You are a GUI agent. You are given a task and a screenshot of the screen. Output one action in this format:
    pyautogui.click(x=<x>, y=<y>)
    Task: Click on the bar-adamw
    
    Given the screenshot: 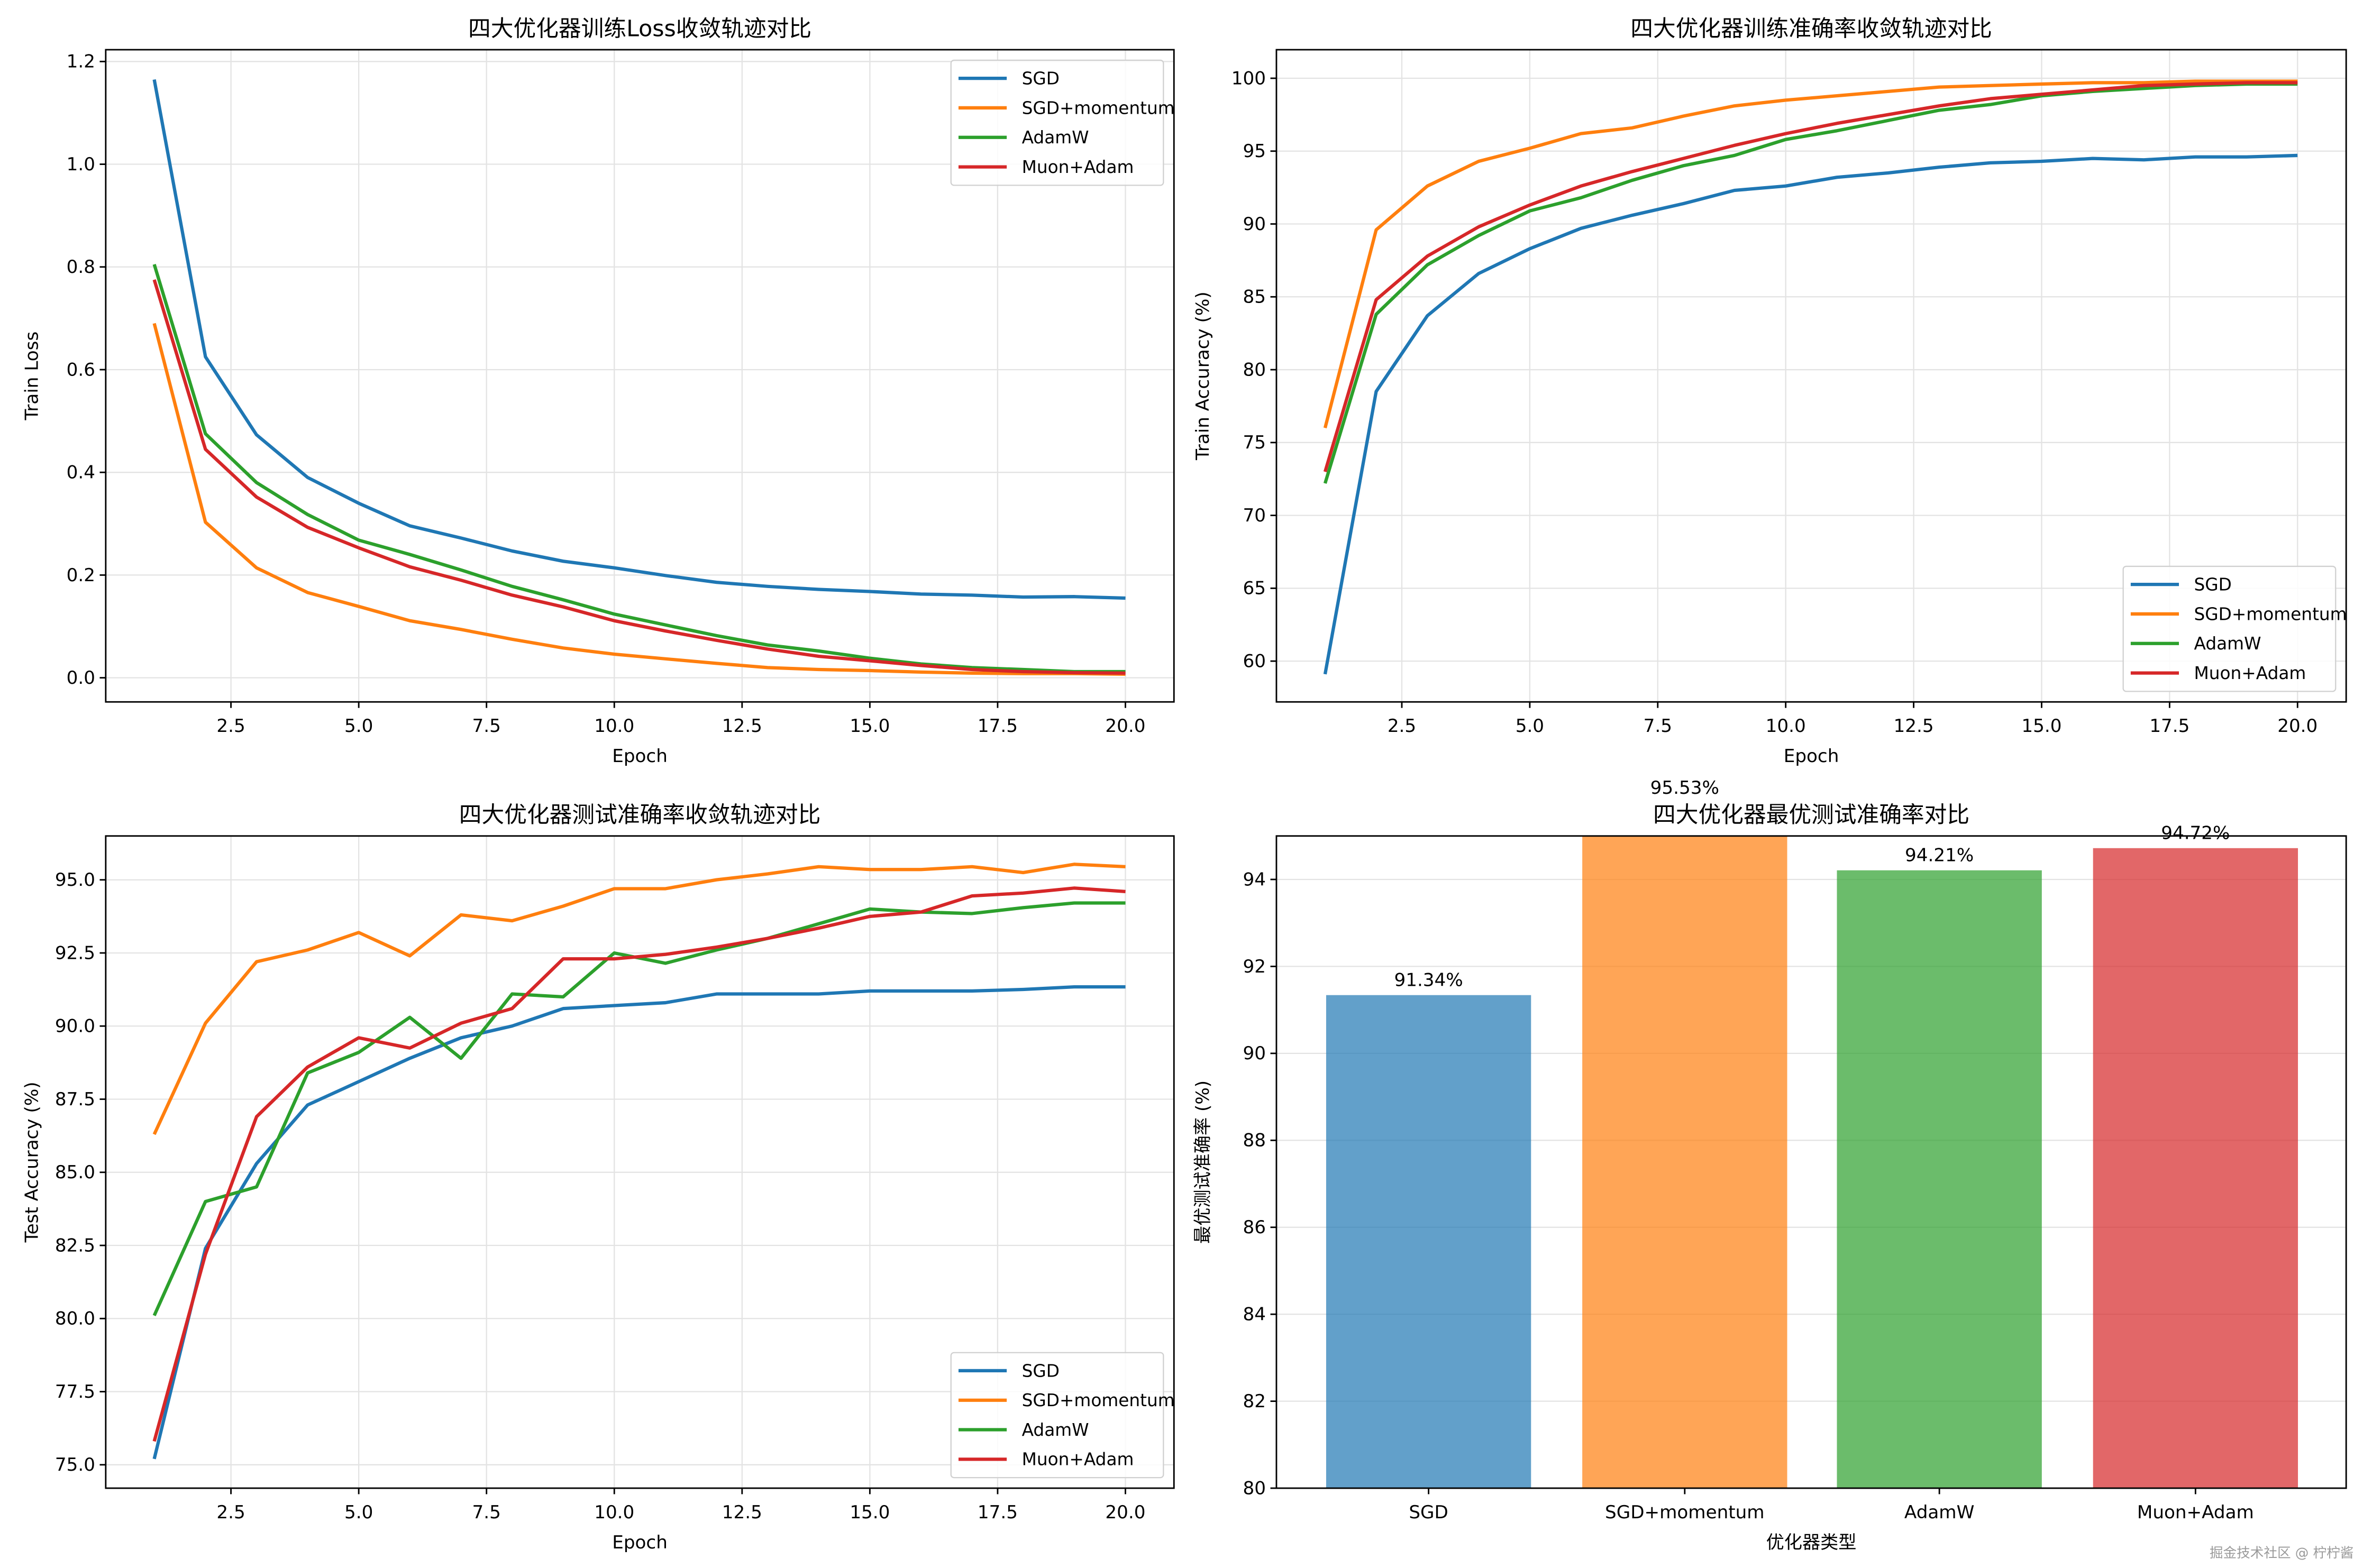 What is the action you would take?
    pyautogui.click(x=1939, y=1179)
    